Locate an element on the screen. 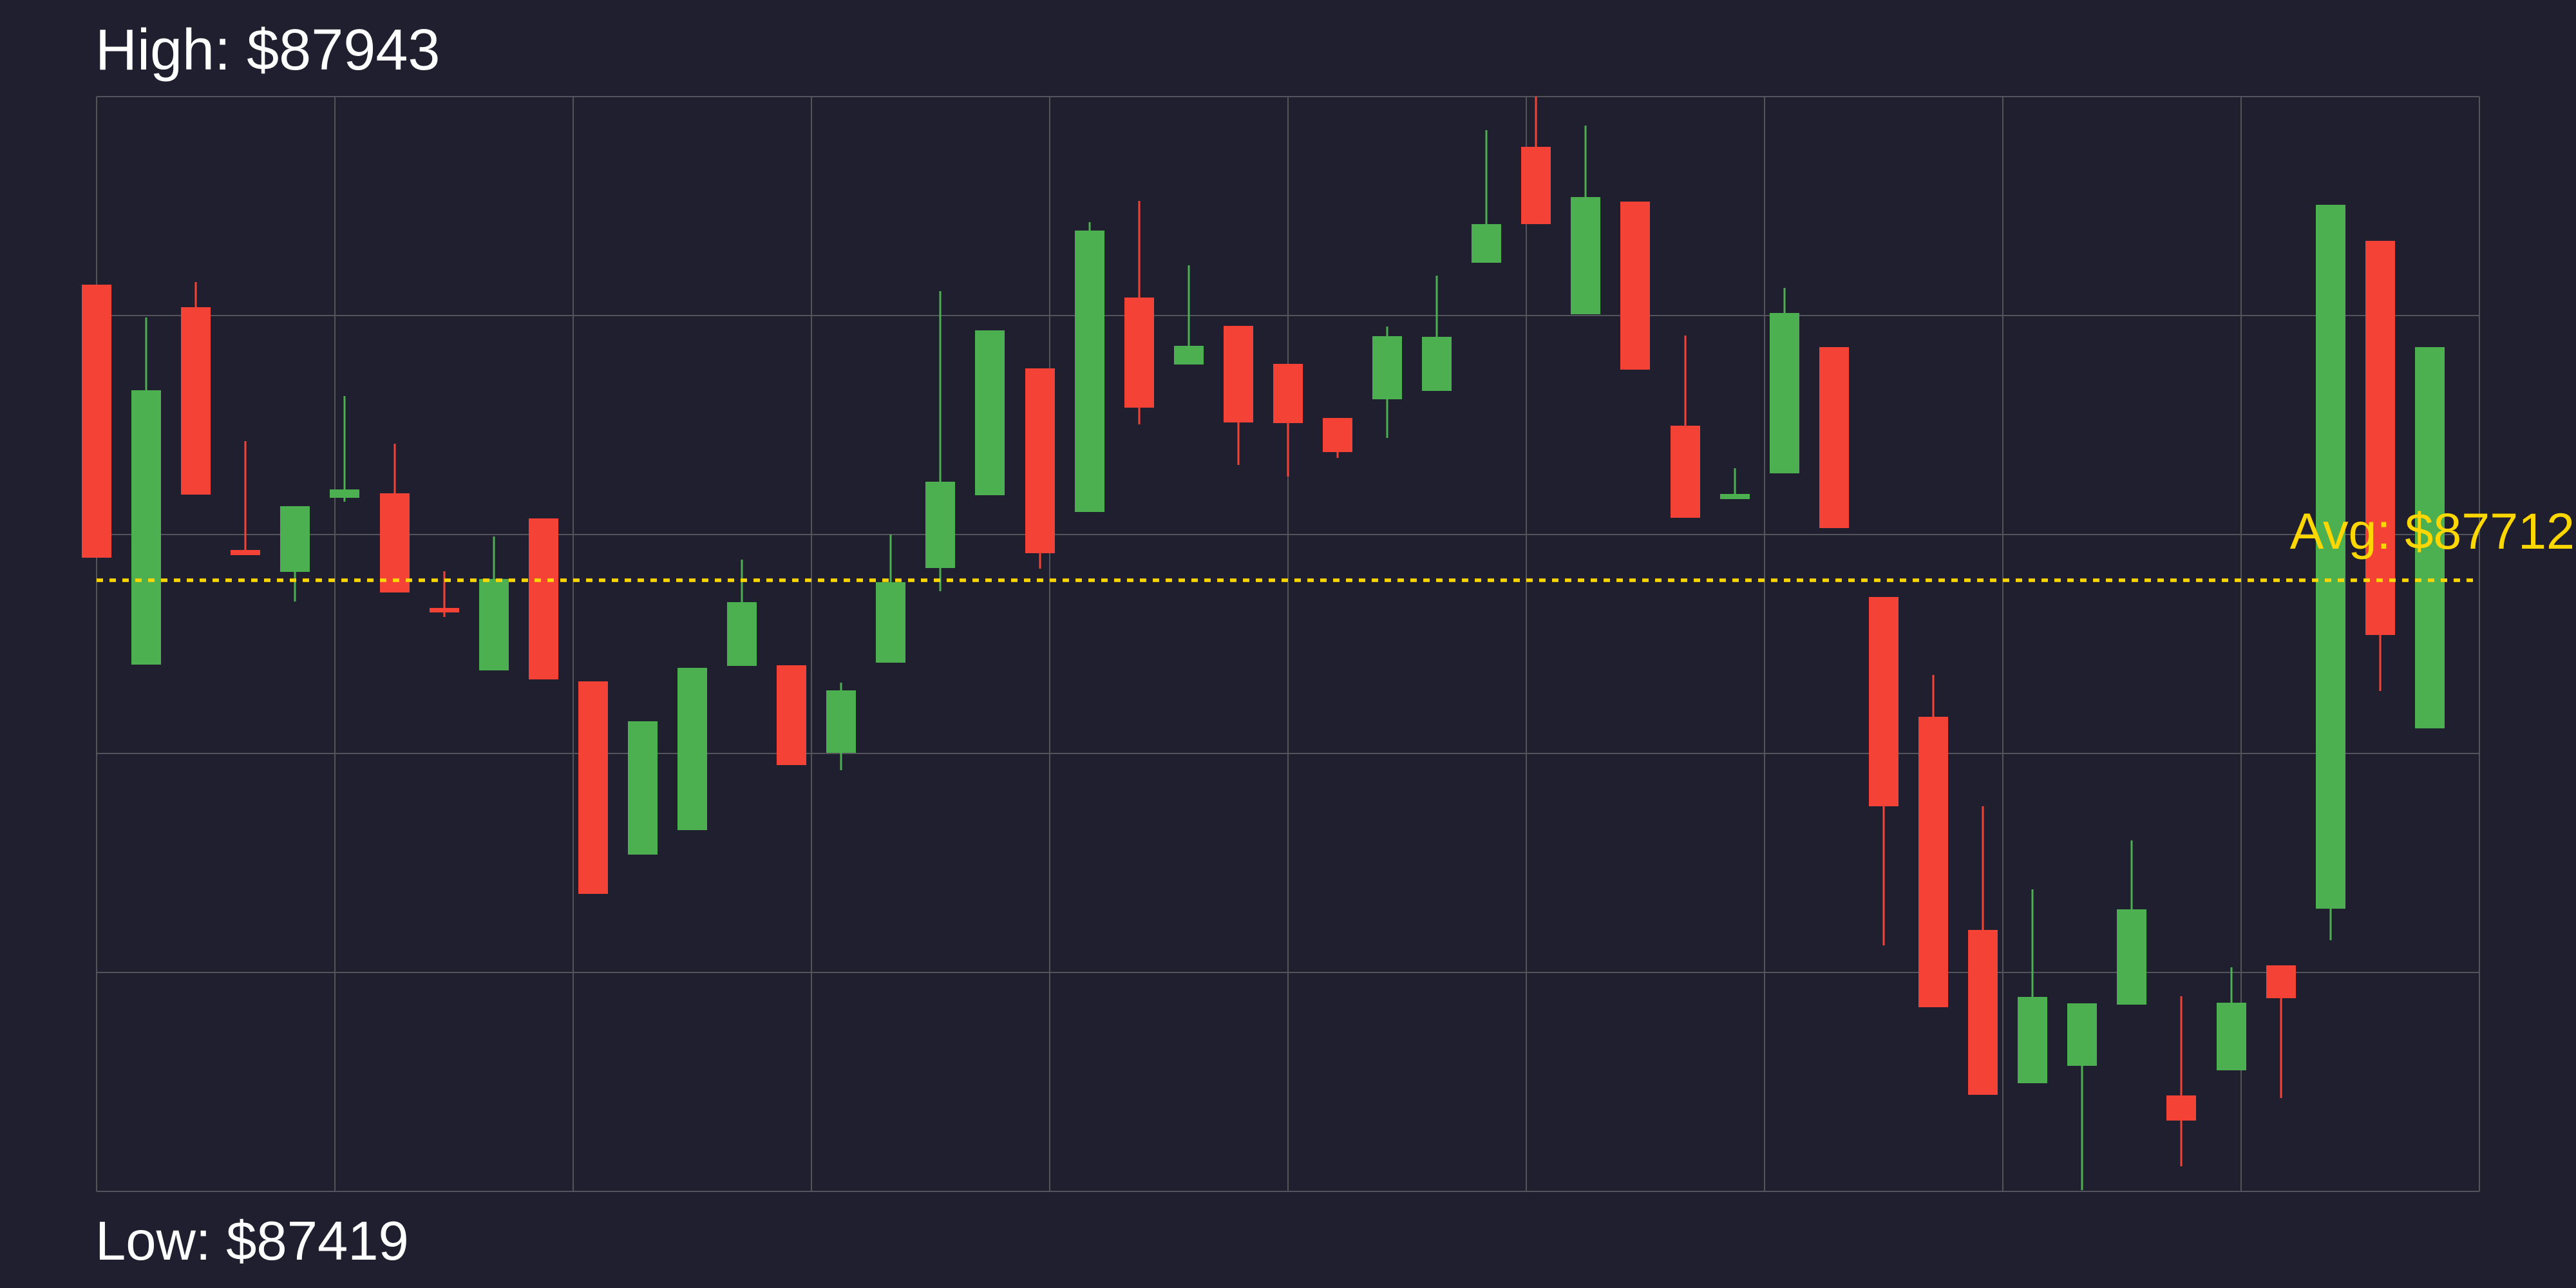 Image resolution: width=2576 pixels, height=1288 pixels. svg-text: High: $87943 is located at coordinates (267, 50).